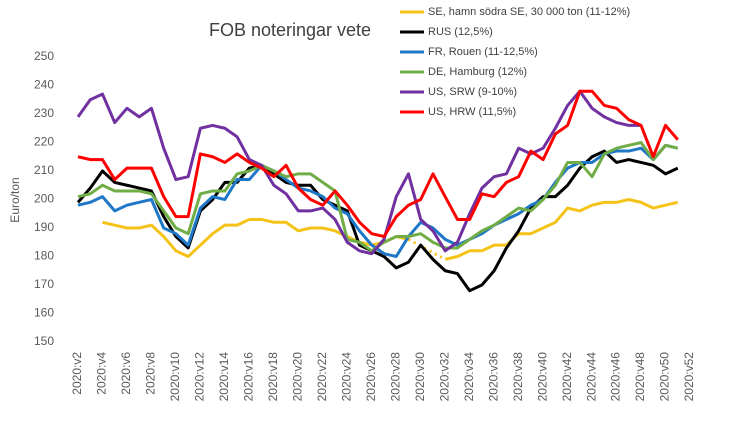 The image size is (733, 439). I want to click on x-tick-label: 2020:v38, so click(518, 377).